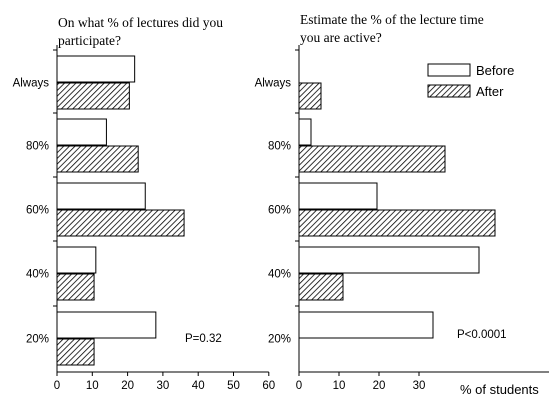  Describe the element at coordinates (37, 211) in the screenshot. I see `left-y-category-label: 60%` at that location.